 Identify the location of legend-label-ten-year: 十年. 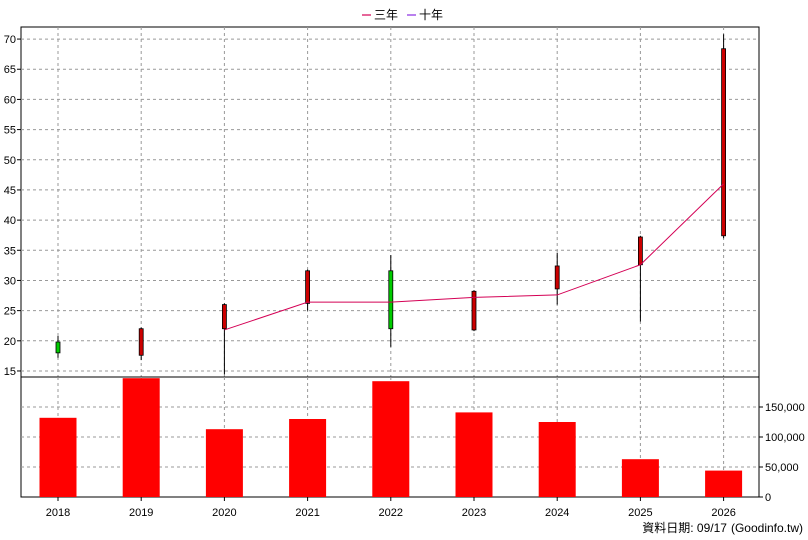
(431, 15).